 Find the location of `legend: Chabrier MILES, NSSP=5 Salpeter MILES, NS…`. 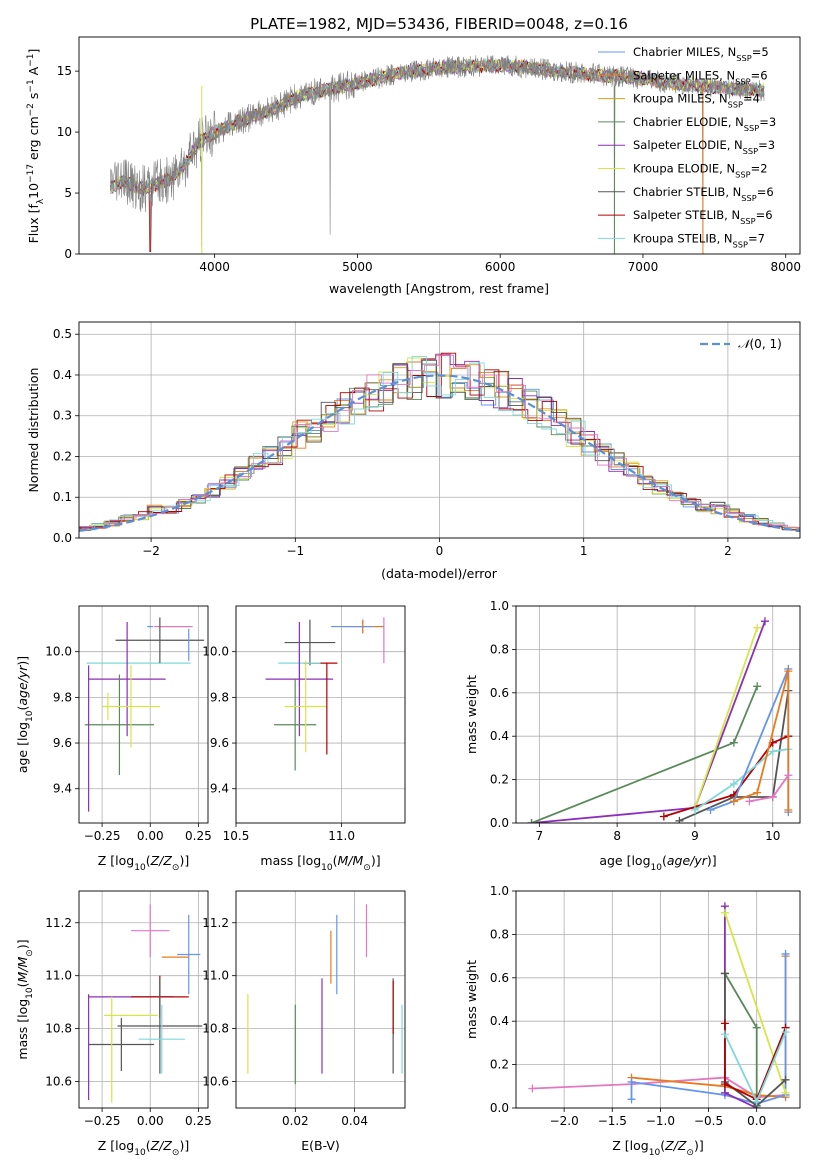

legend: Chabrier MILES, NSSP=5 Salpeter MILES, NS… is located at coordinates (687, 147).